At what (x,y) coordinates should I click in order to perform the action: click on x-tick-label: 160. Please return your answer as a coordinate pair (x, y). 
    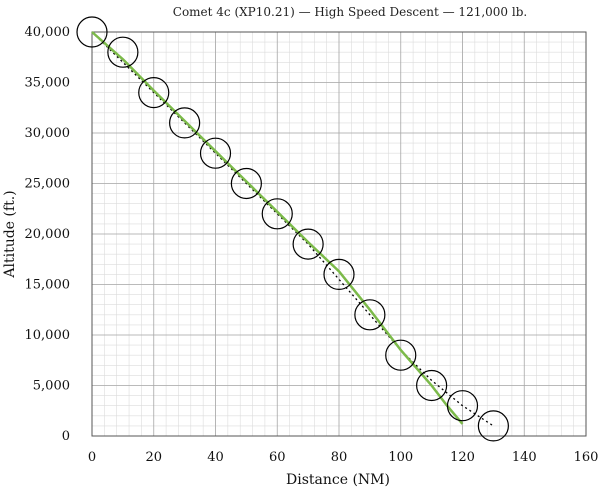
    Looking at the image, I should click on (586, 457).